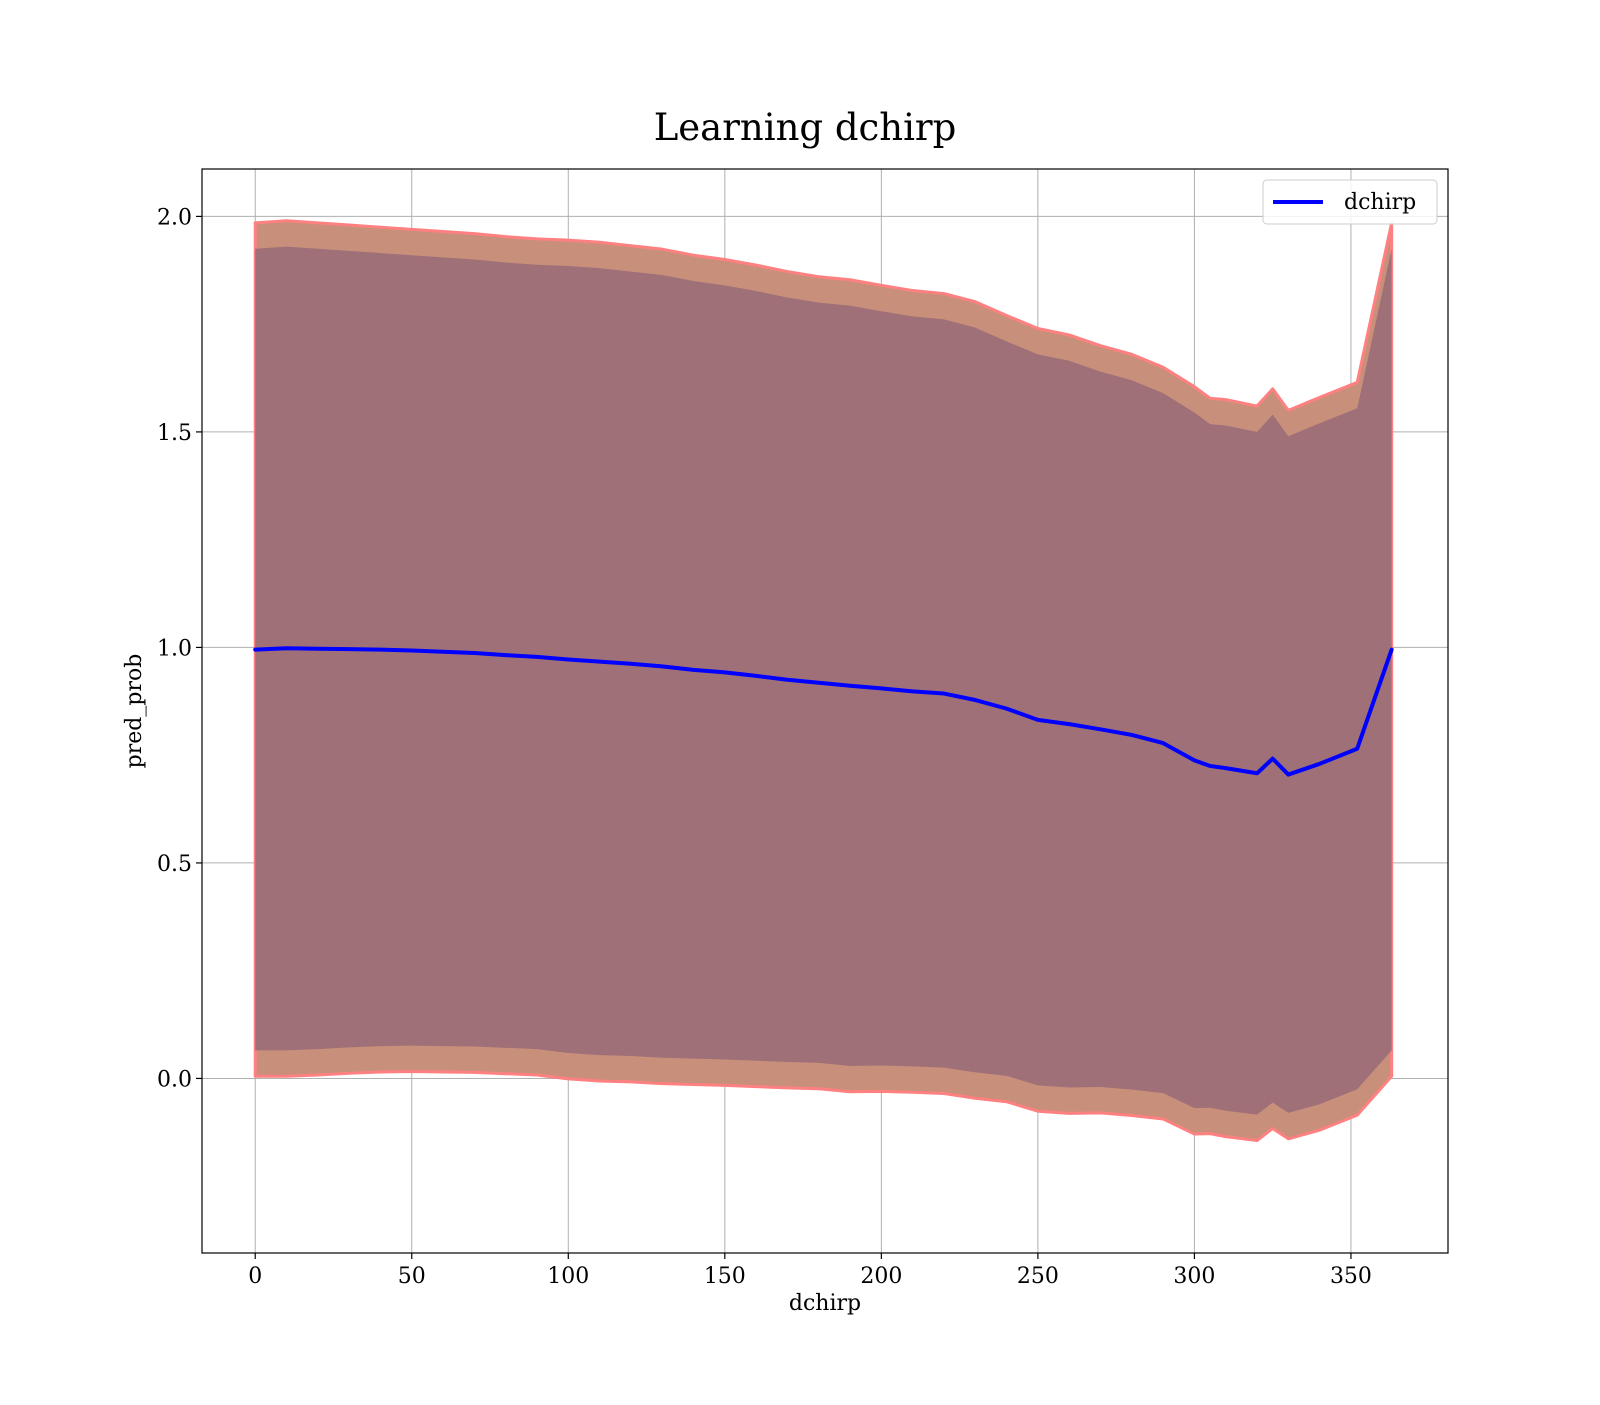 The image size is (1600, 1405). What do you see at coordinates (174, 864) in the screenshot?
I see `y-tick-label: 0.5` at bounding box center [174, 864].